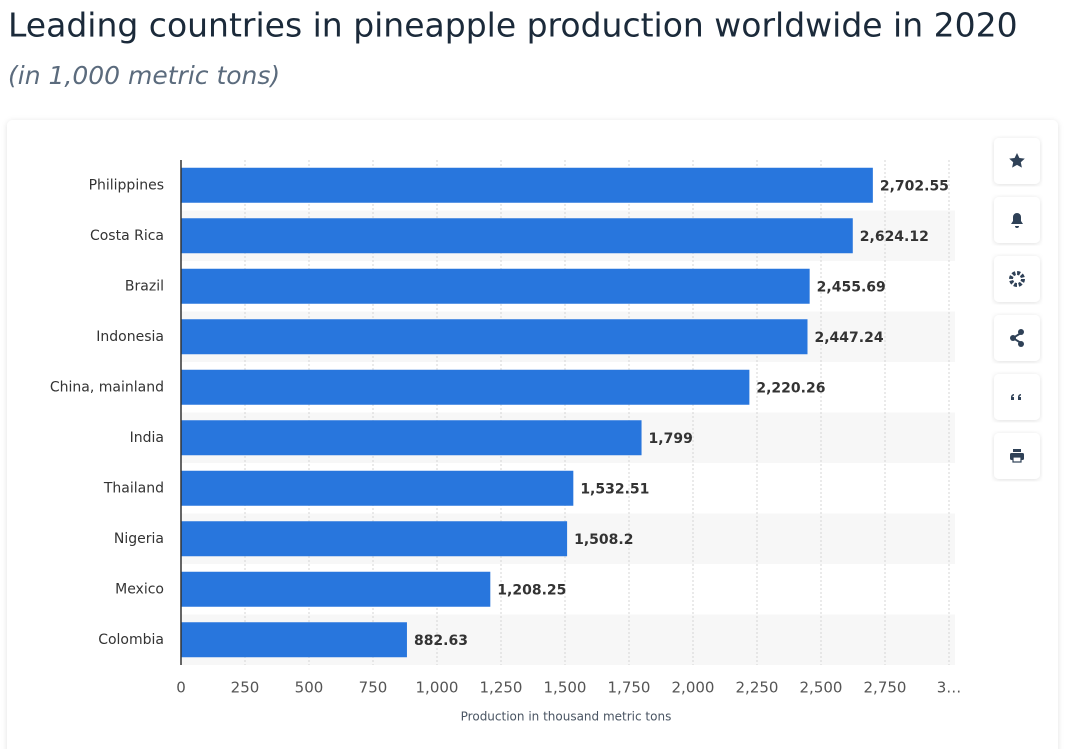 This screenshot has width=1080, height=753. What do you see at coordinates (107, 387) in the screenshot?
I see `y-tick-label: China, mainland` at bounding box center [107, 387].